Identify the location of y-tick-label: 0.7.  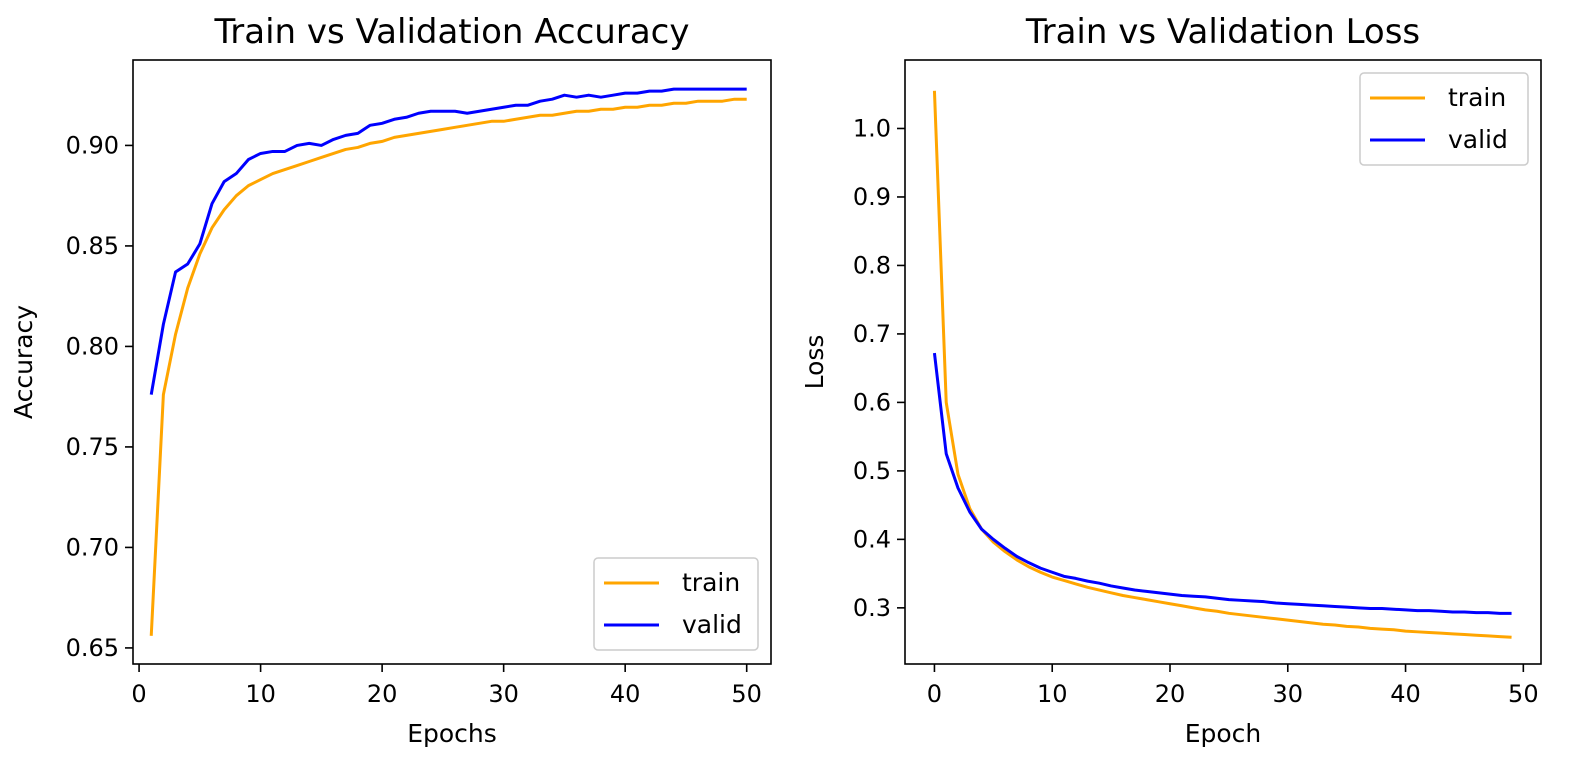
(872, 334).